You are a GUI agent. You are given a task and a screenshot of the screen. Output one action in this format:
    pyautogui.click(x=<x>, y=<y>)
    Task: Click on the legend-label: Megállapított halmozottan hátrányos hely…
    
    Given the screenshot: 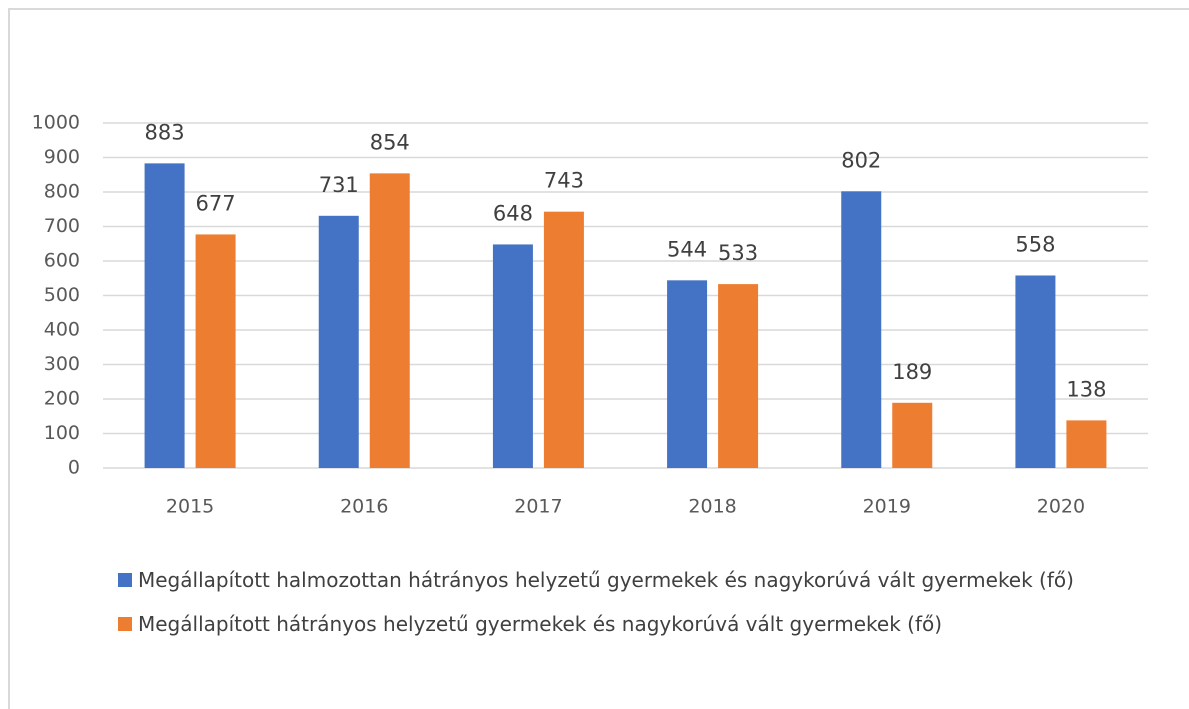 What is the action you would take?
    pyautogui.click(x=606, y=580)
    